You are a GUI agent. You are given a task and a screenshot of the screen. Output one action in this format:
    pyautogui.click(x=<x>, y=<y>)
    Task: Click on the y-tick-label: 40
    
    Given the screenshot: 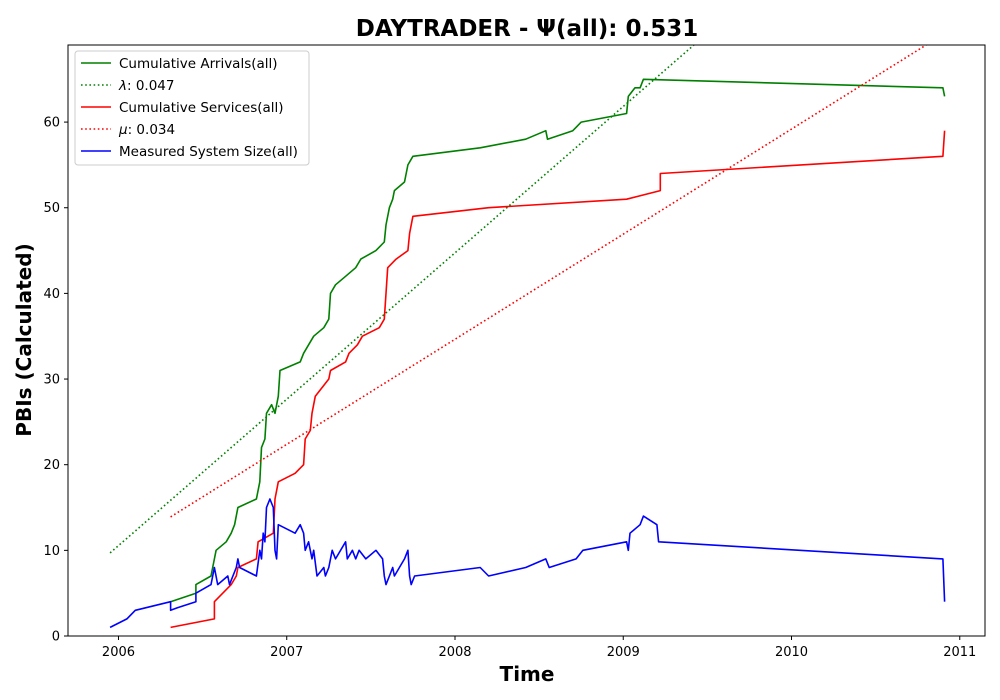 What is the action you would take?
    pyautogui.click(x=51, y=294)
    